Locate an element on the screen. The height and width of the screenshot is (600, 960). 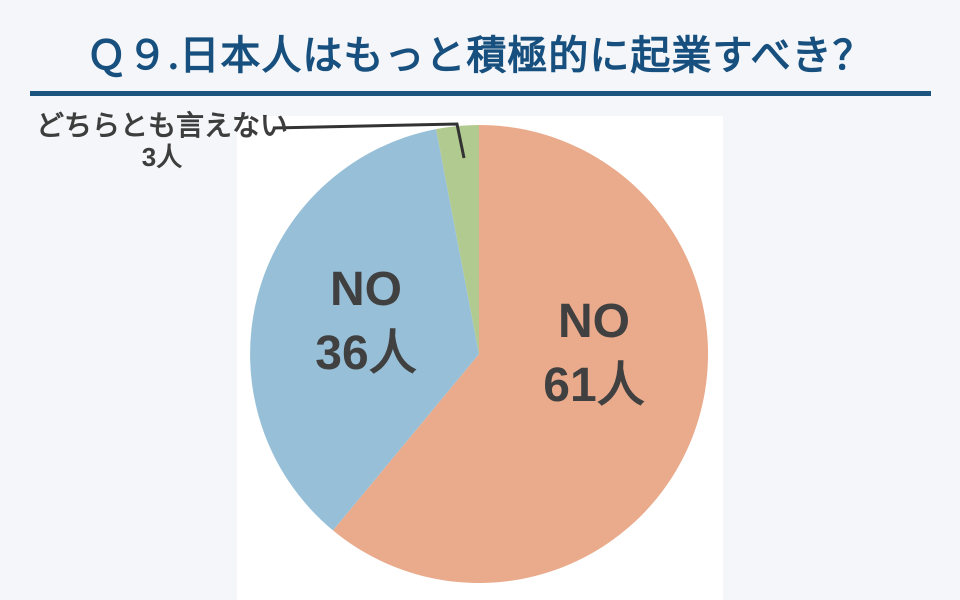
pie-slice-label-no-36: NO 36人 is located at coordinates (365, 322).